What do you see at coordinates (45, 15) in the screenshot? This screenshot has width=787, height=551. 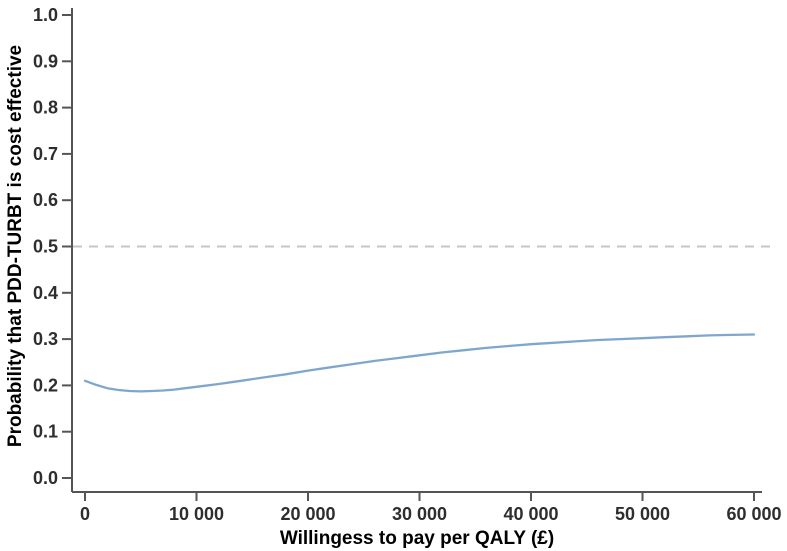 I see `y-tick-label: 1.0` at bounding box center [45, 15].